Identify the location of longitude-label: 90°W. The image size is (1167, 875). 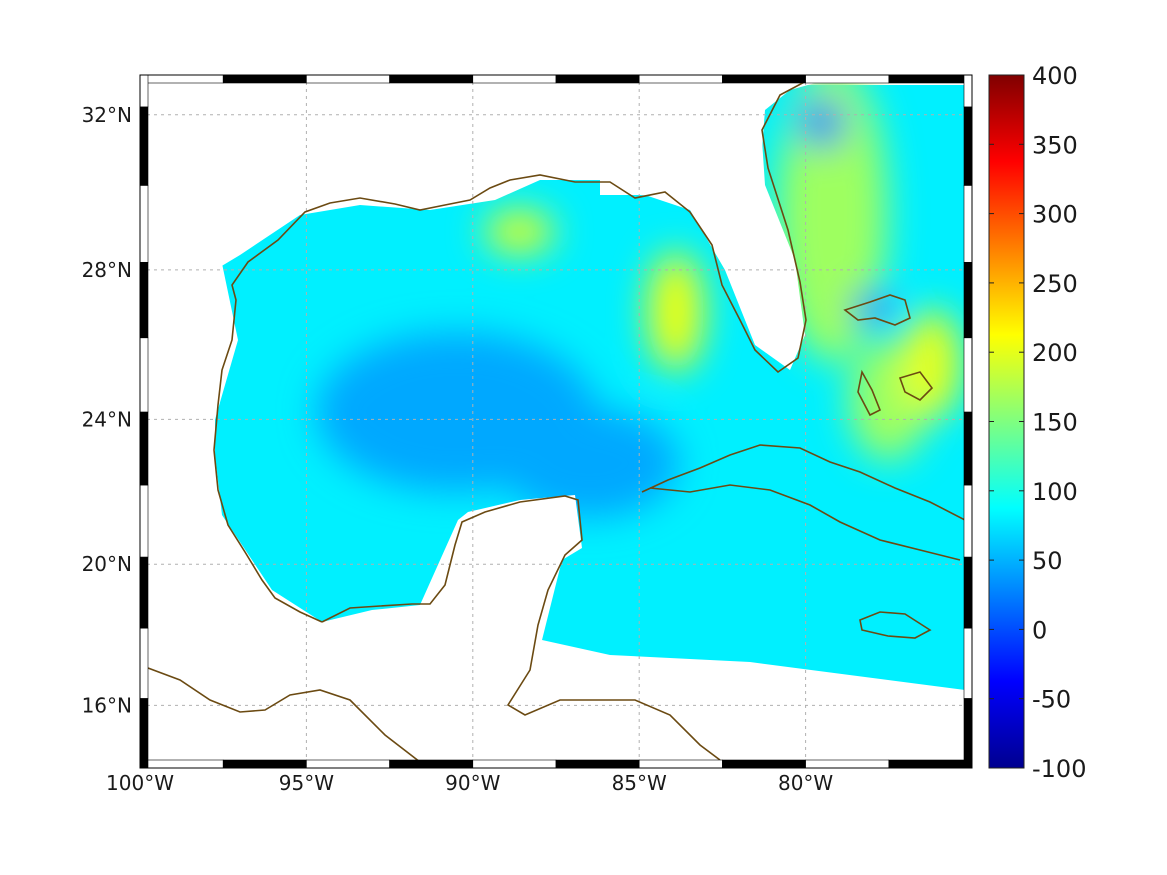
(472, 783).